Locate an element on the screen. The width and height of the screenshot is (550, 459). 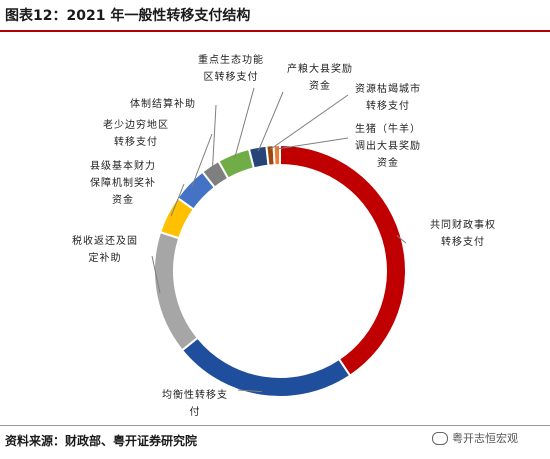
slice-label-line: 体制结算补助 is located at coordinates (163, 104).